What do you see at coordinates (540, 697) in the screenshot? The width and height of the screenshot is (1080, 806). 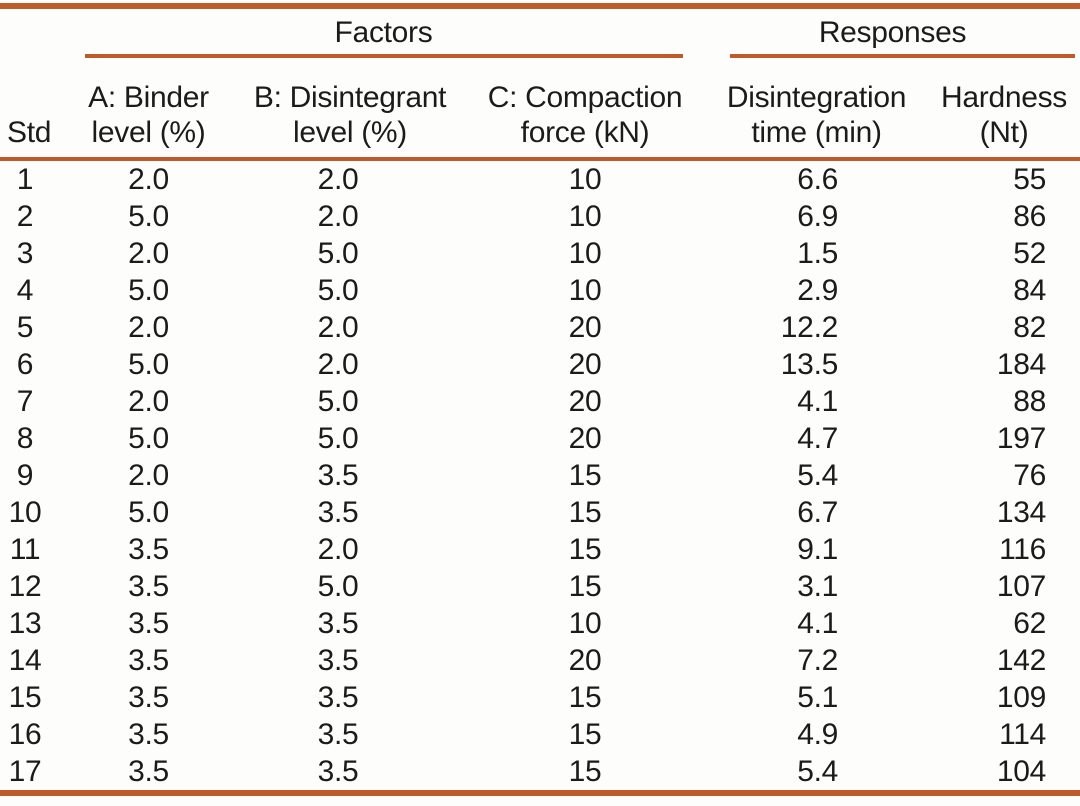 I see `table-row: 15 3.5 3.5 15 5.1 109` at bounding box center [540, 697].